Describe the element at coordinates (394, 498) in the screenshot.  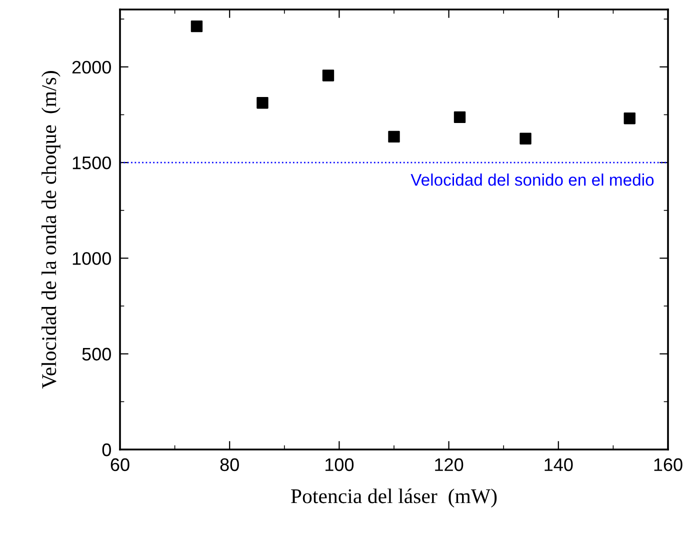
I see `x-axis-title: Potencia del láser (mW)` at that location.